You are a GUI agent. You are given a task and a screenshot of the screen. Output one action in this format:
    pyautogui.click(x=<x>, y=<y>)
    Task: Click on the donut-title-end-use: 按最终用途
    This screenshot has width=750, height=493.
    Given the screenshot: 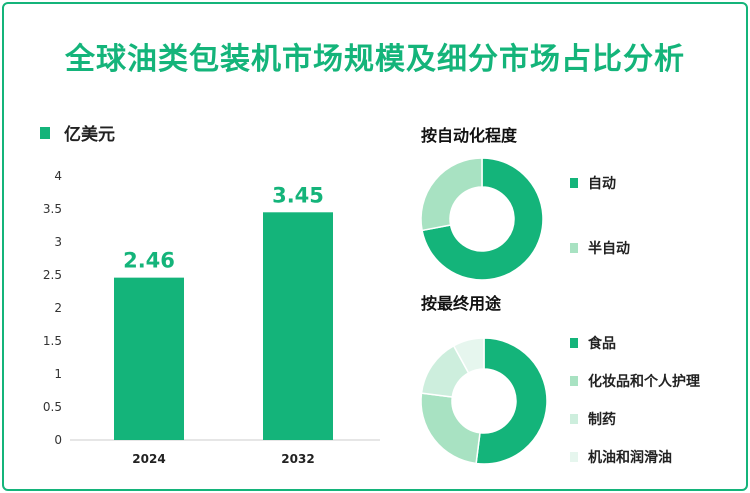 What is the action you would take?
    pyautogui.click(x=461, y=303)
    